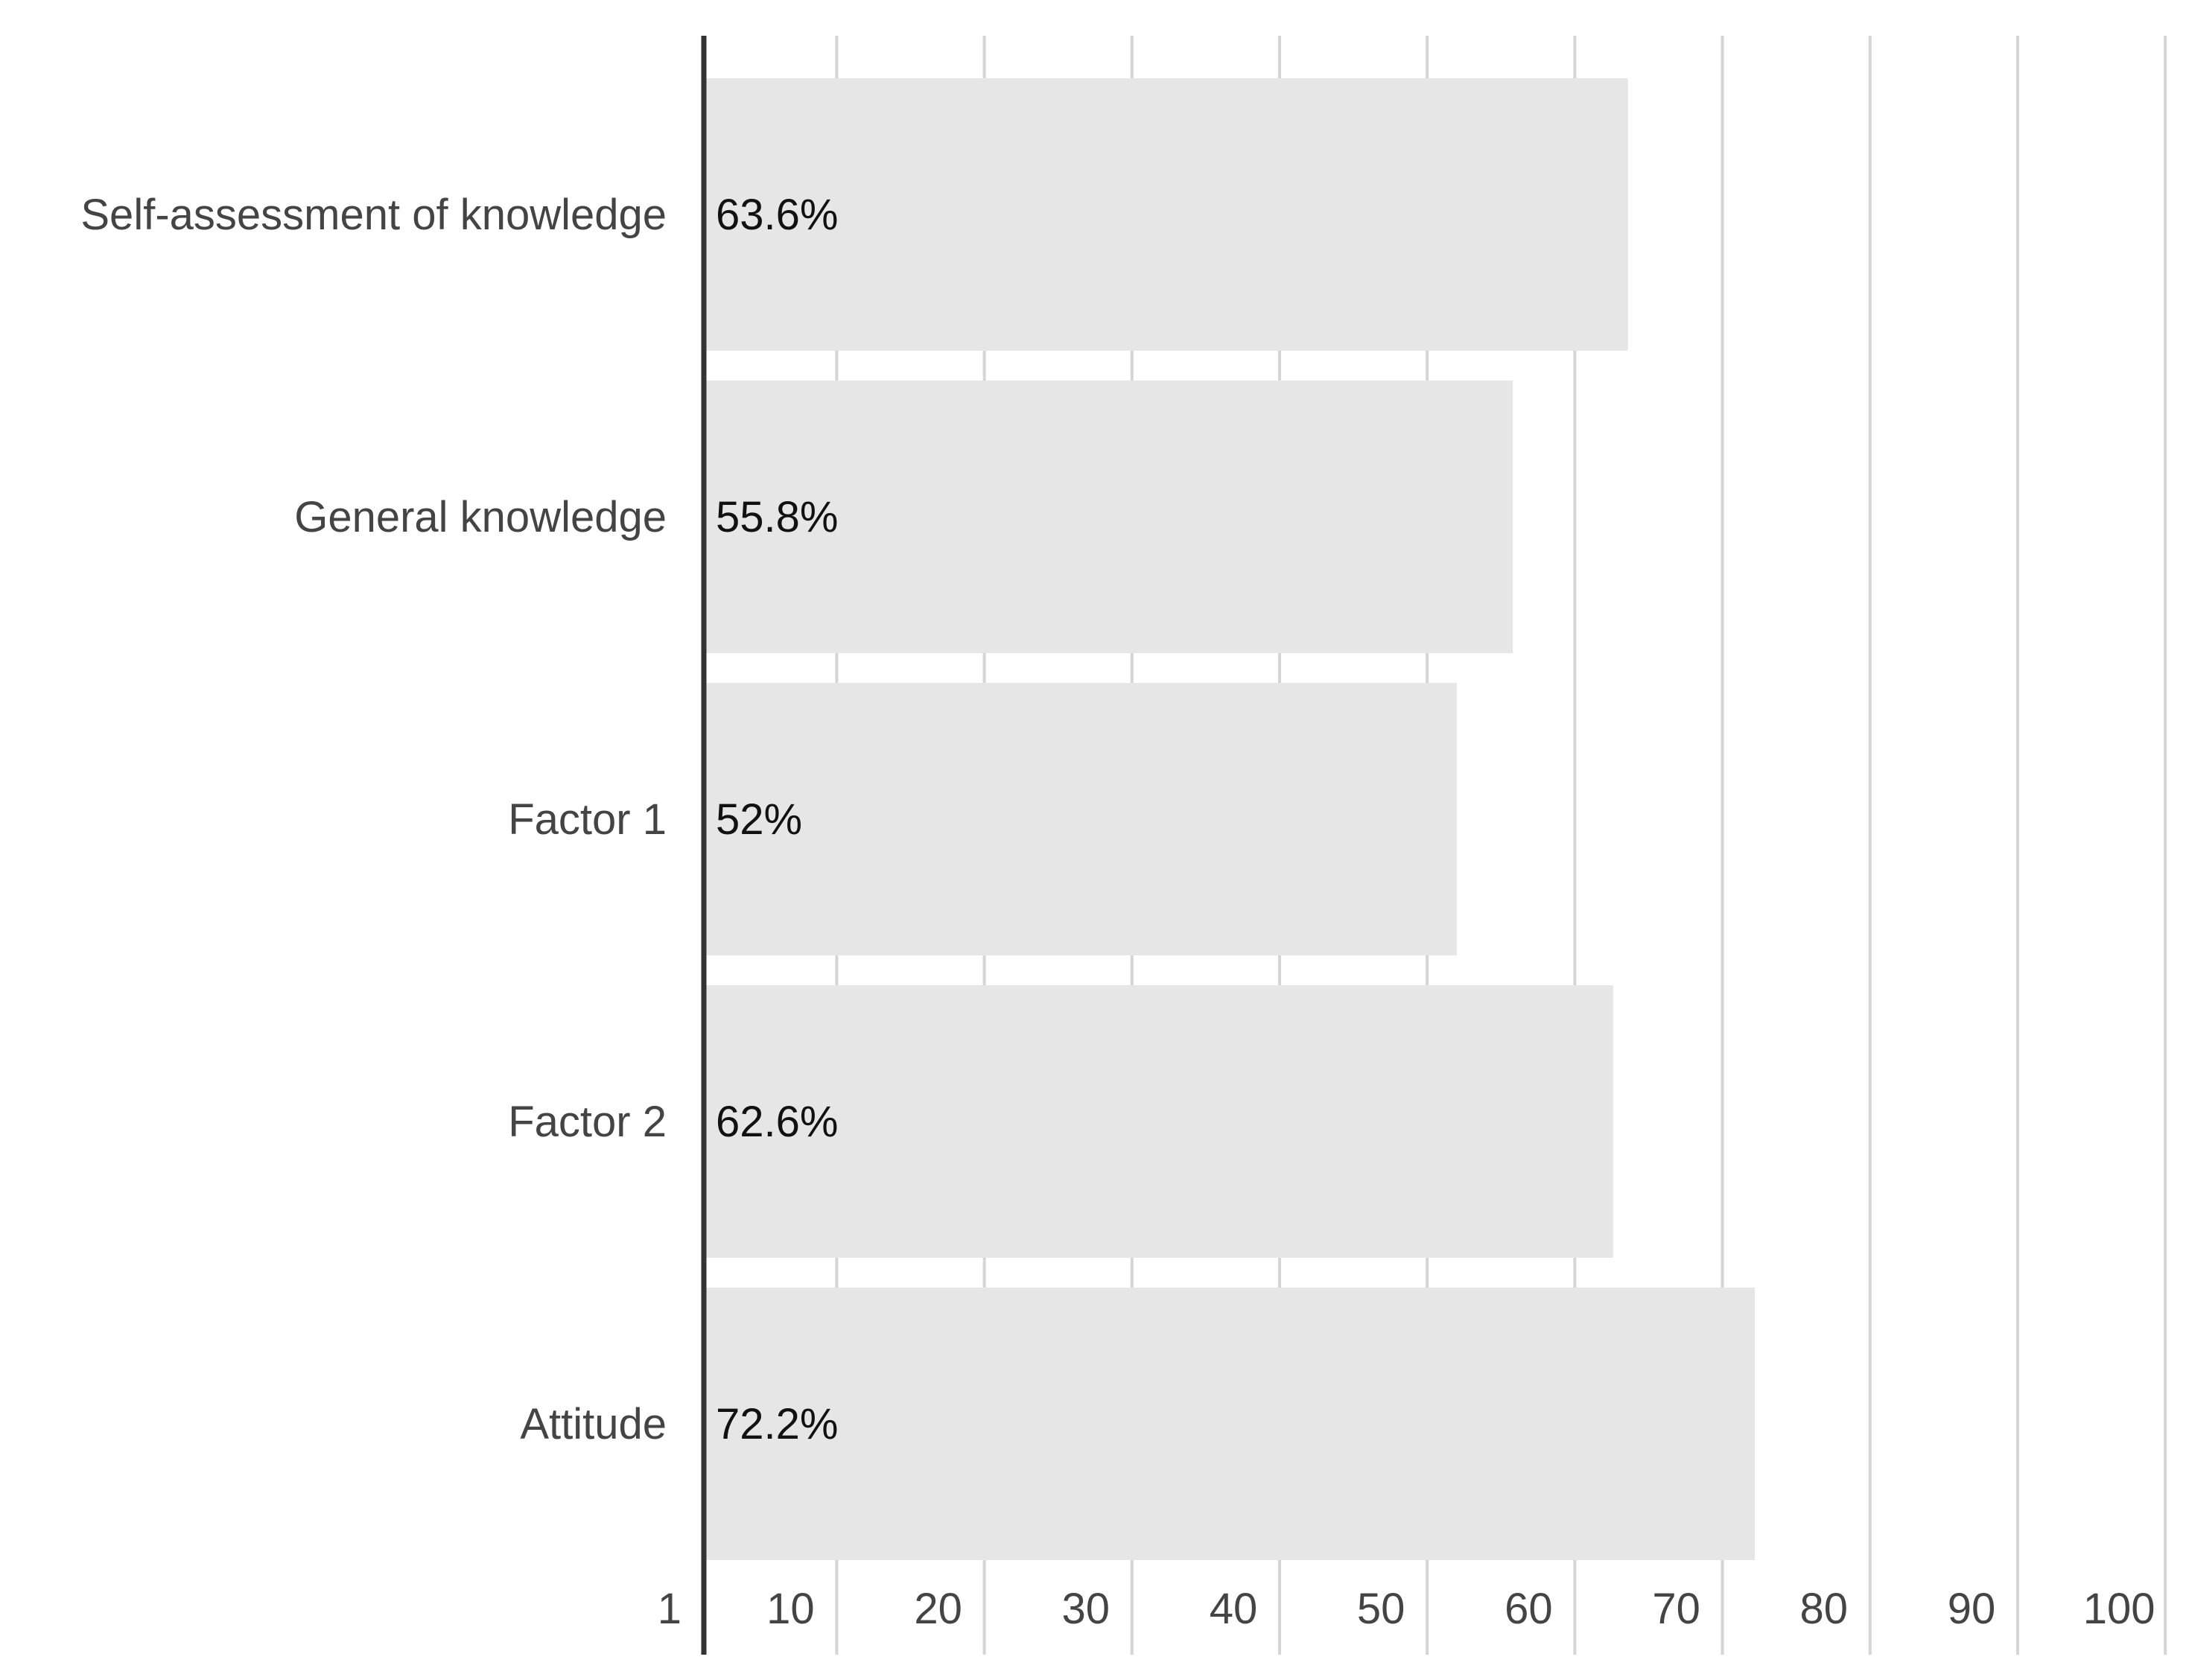  Describe the element at coordinates (2119, 1609) in the screenshot. I see `x-tick-label: 100` at that location.